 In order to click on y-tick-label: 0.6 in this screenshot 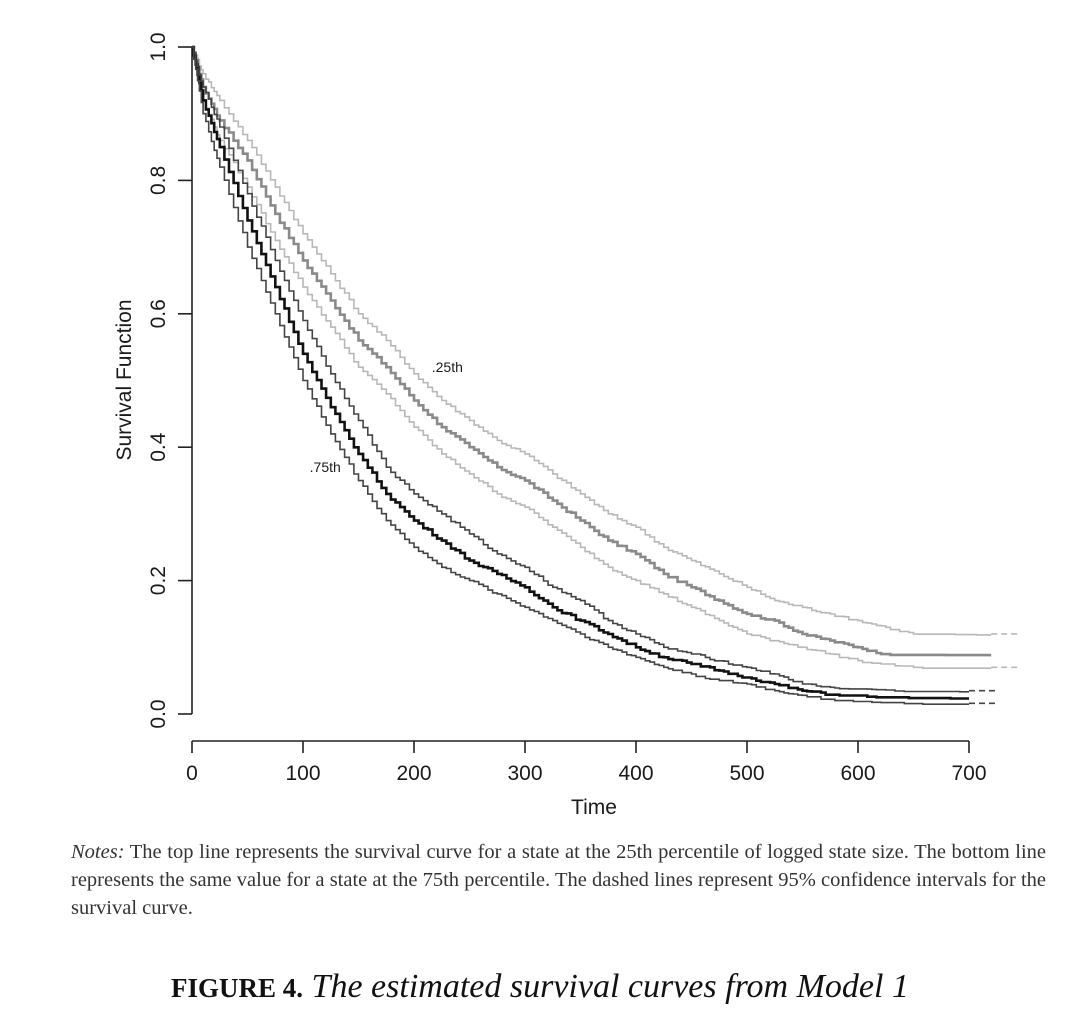, I will do `click(158, 313)`.